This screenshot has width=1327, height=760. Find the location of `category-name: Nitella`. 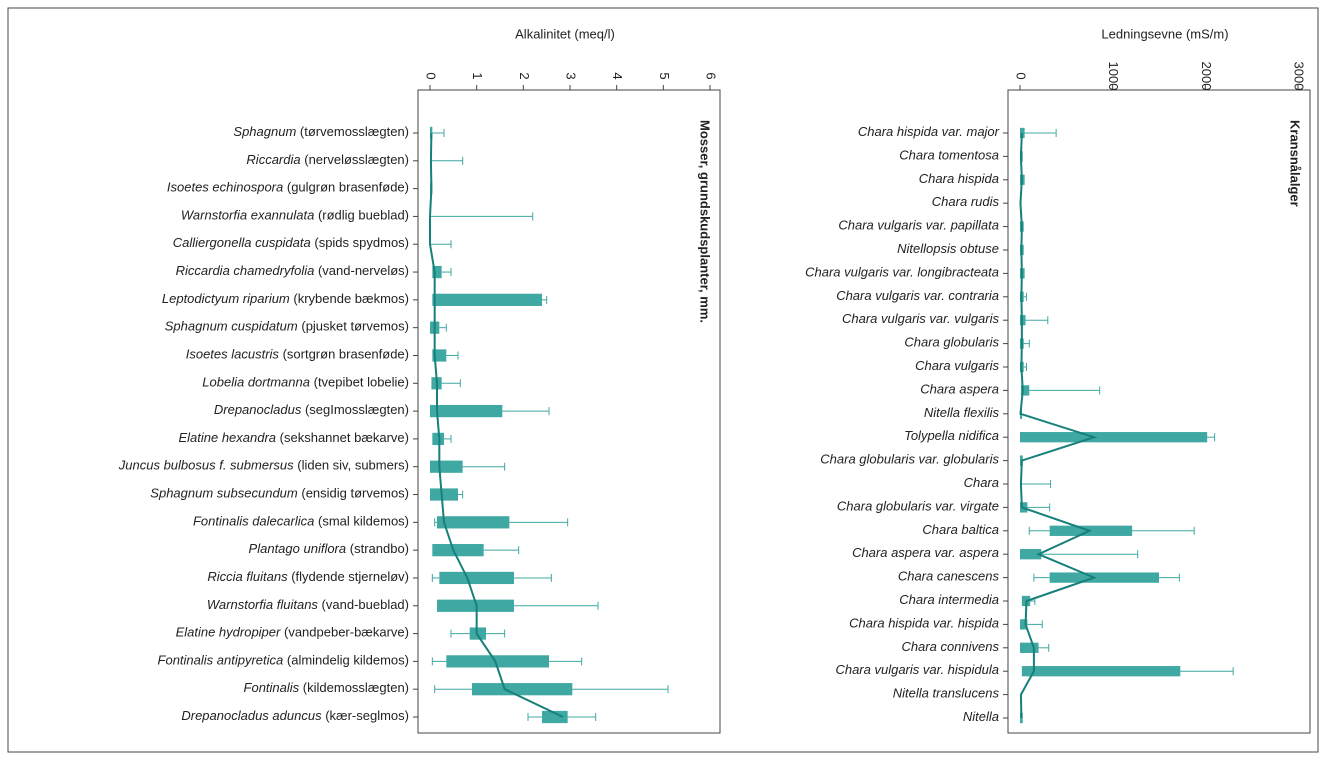

category-name: Nitella is located at coordinates (981, 716).